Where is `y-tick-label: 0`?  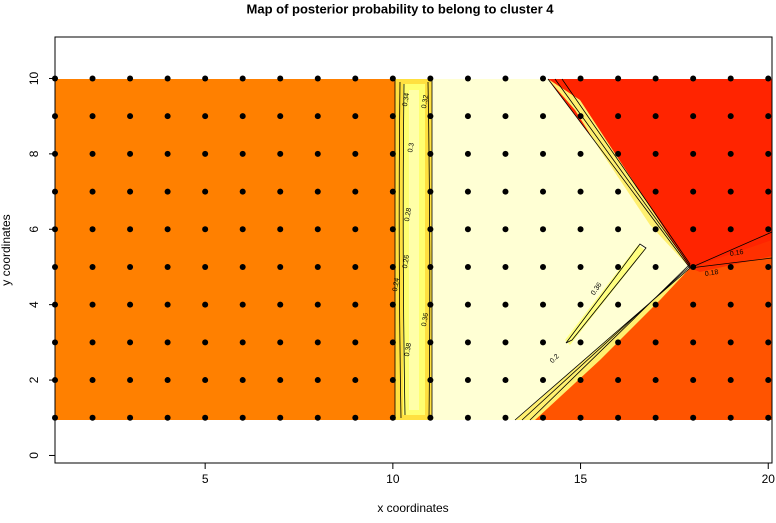
y-tick-label: 0 is located at coordinates (34, 455).